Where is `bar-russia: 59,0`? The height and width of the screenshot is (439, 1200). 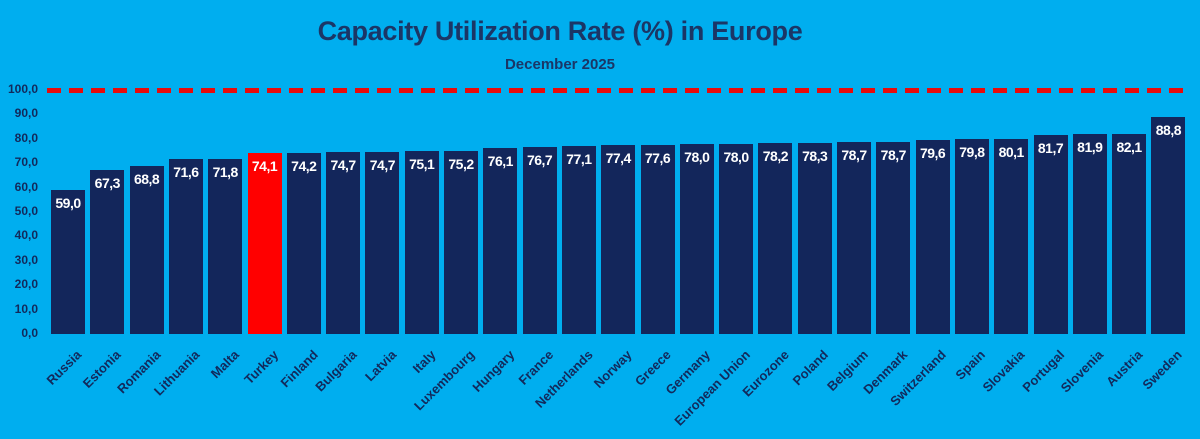 bar-russia: 59,0 is located at coordinates (68, 262).